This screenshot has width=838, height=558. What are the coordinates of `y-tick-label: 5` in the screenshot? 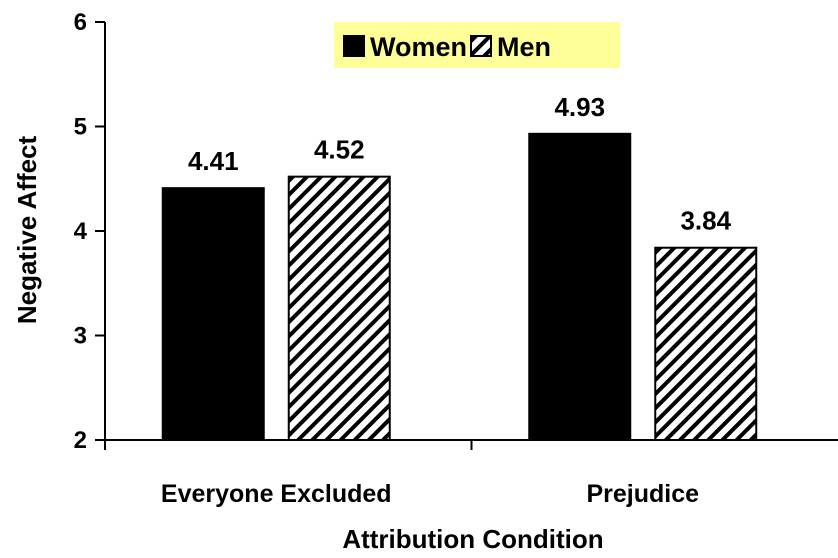 It's located at (80, 127).